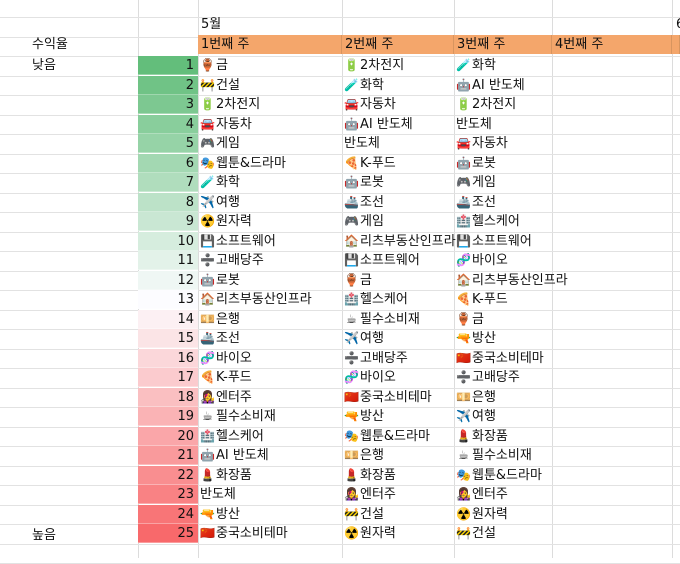 The width and height of the screenshot is (680, 564). What do you see at coordinates (44, 65) in the screenshot?
I see `label-low: 낮음` at bounding box center [44, 65].